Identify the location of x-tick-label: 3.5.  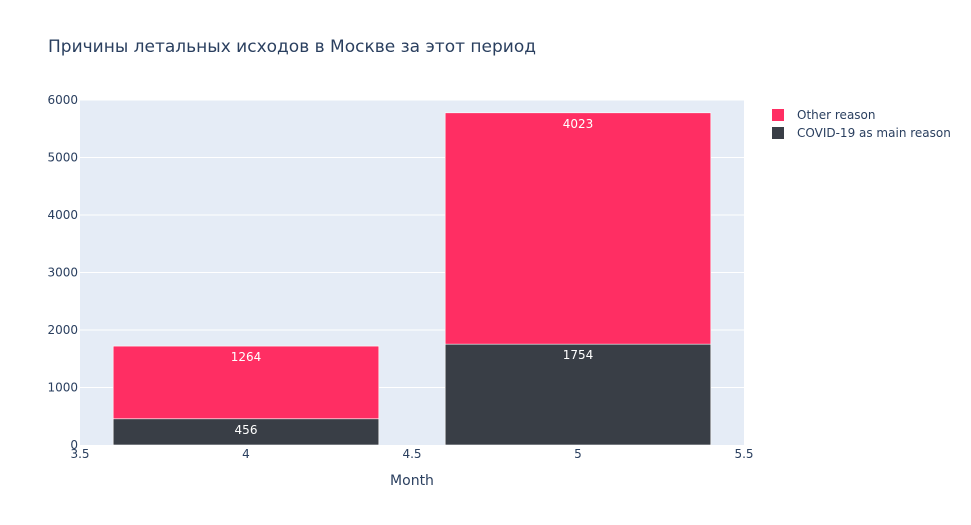
(79, 454).